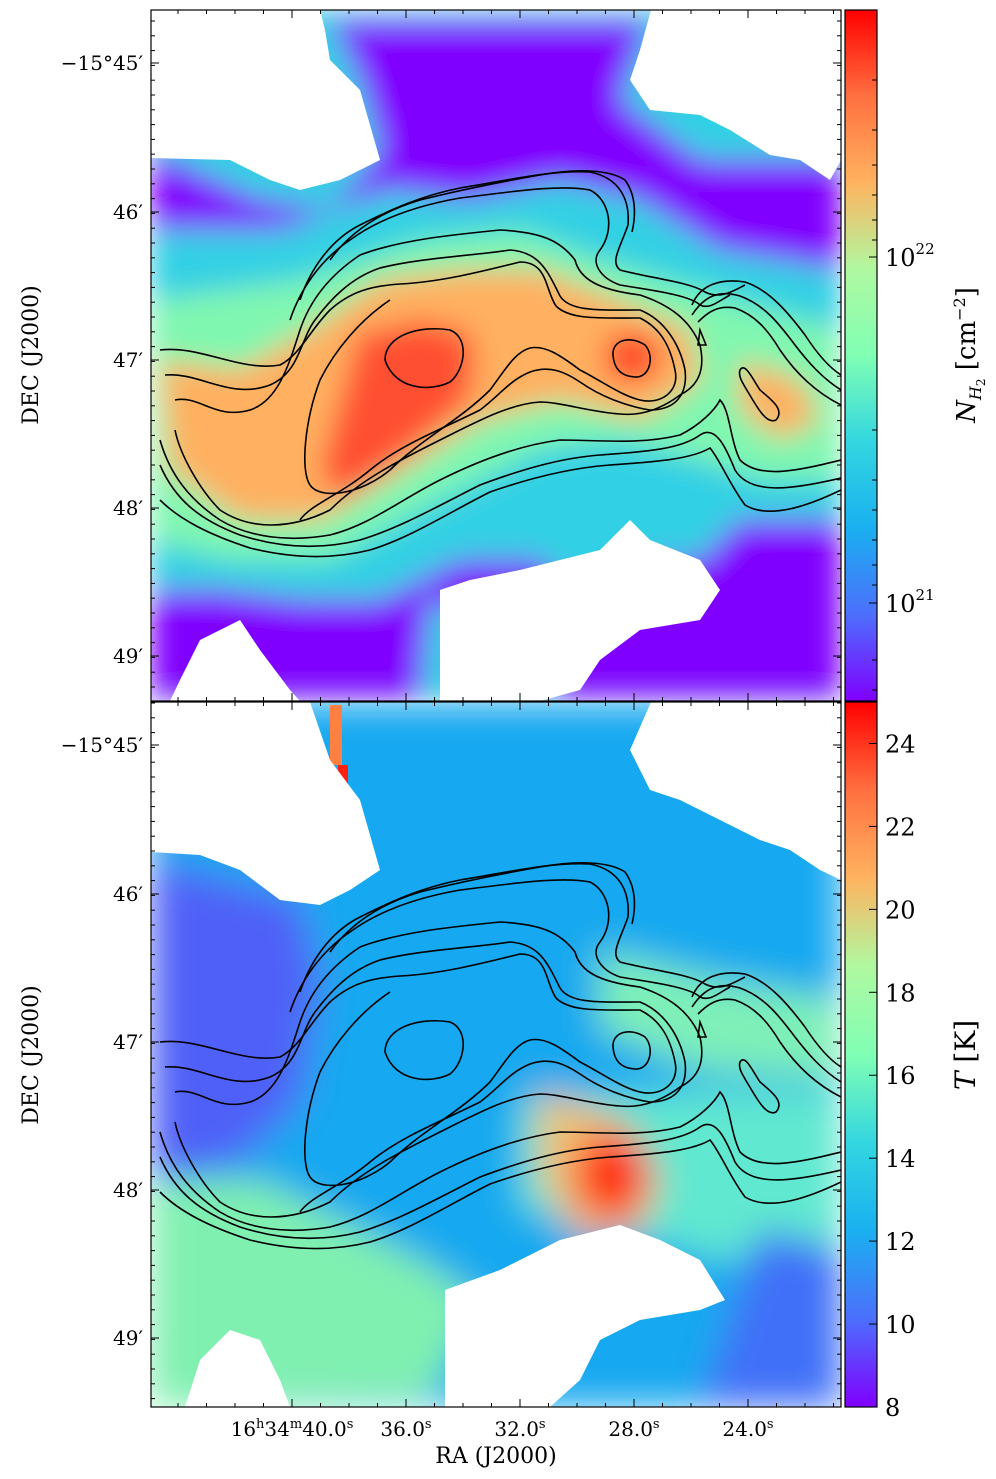 The height and width of the screenshot is (1479, 996). What do you see at coordinates (292, 1429) in the screenshot?
I see `ra-tick-label: 16h34m40.0s` at bounding box center [292, 1429].